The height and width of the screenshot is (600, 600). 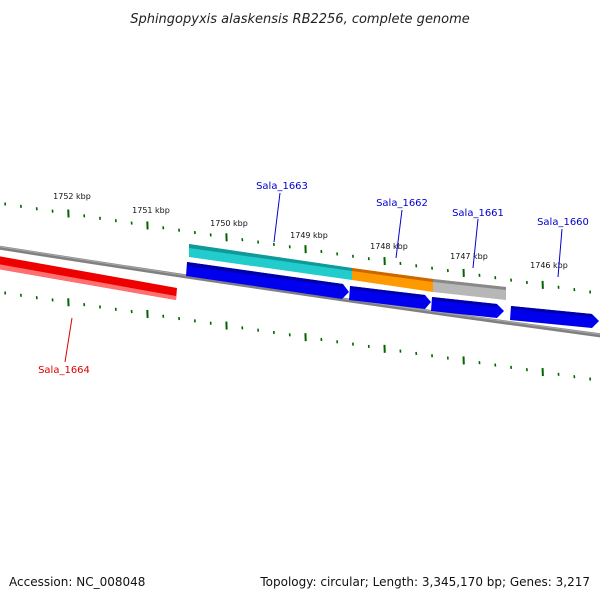 I want to click on kbp-label-1748: 1748 kbp, so click(x=389, y=246).